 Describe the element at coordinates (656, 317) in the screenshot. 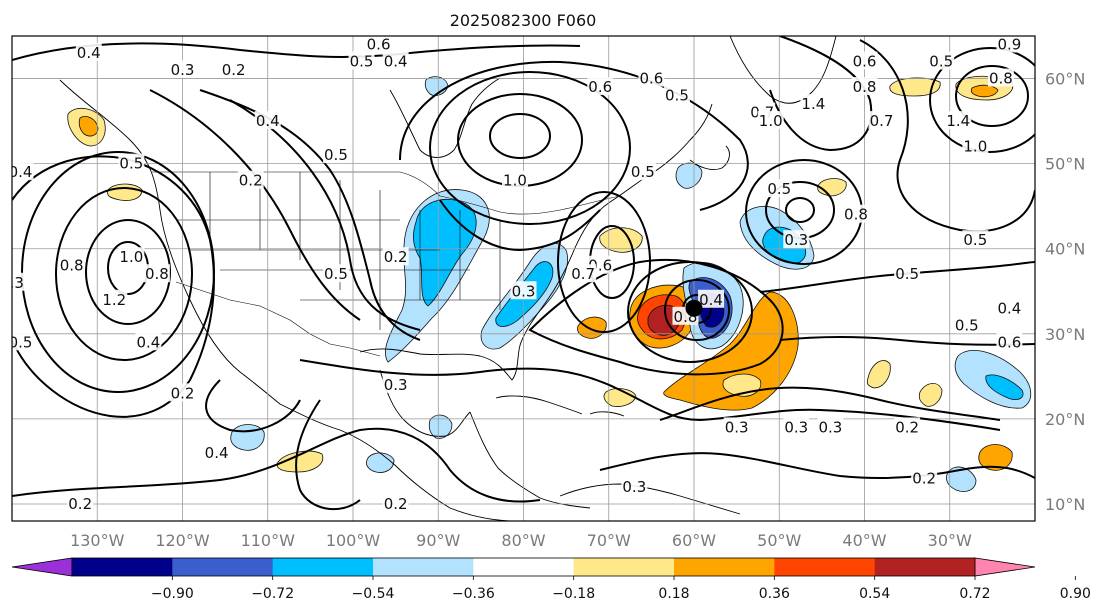

I see `contour-hurricane-outer` at that location.